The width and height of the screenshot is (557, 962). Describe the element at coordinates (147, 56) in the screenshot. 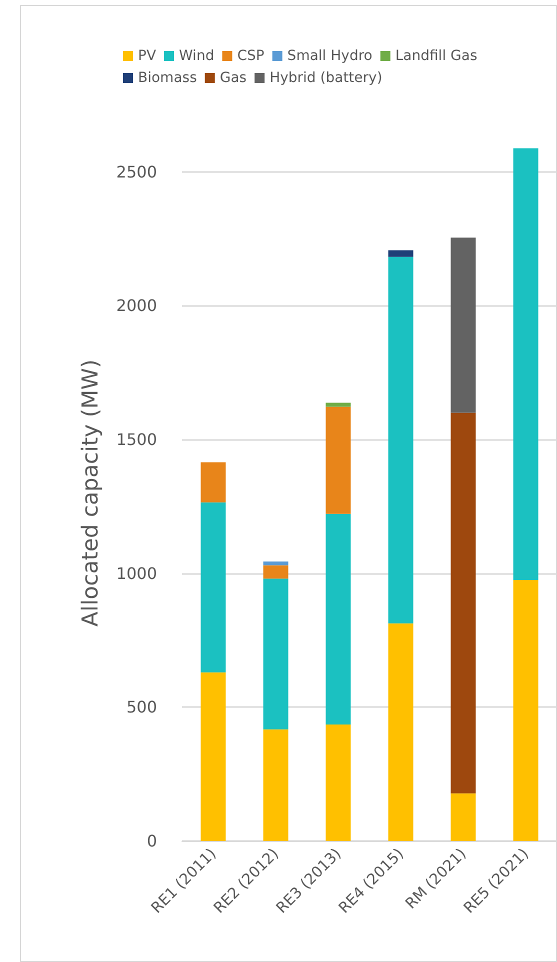

I see `legend-label: PV` at that location.